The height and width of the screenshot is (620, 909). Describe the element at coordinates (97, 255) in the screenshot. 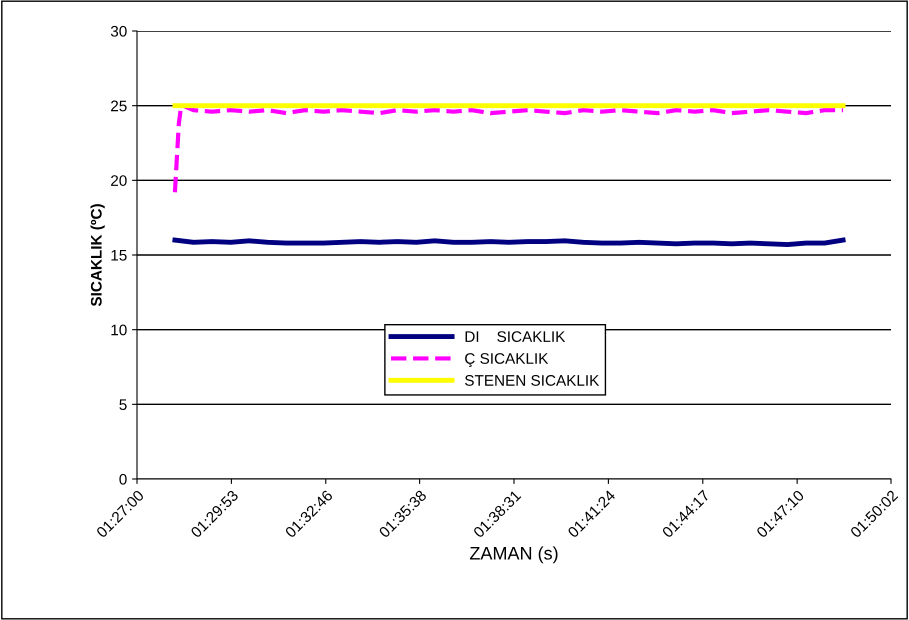

I see `y-axis-title: SICAKLIK (ºC)` at that location.